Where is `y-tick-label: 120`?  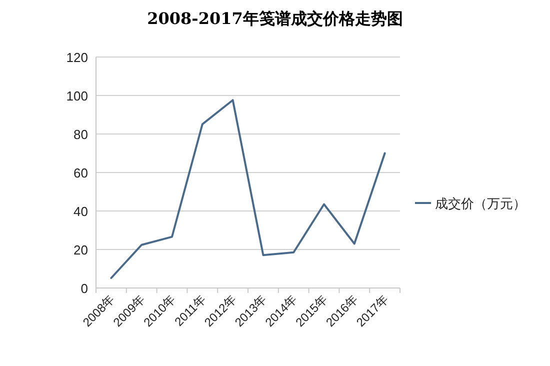
y-tick-label: 120 is located at coordinates (77, 57).